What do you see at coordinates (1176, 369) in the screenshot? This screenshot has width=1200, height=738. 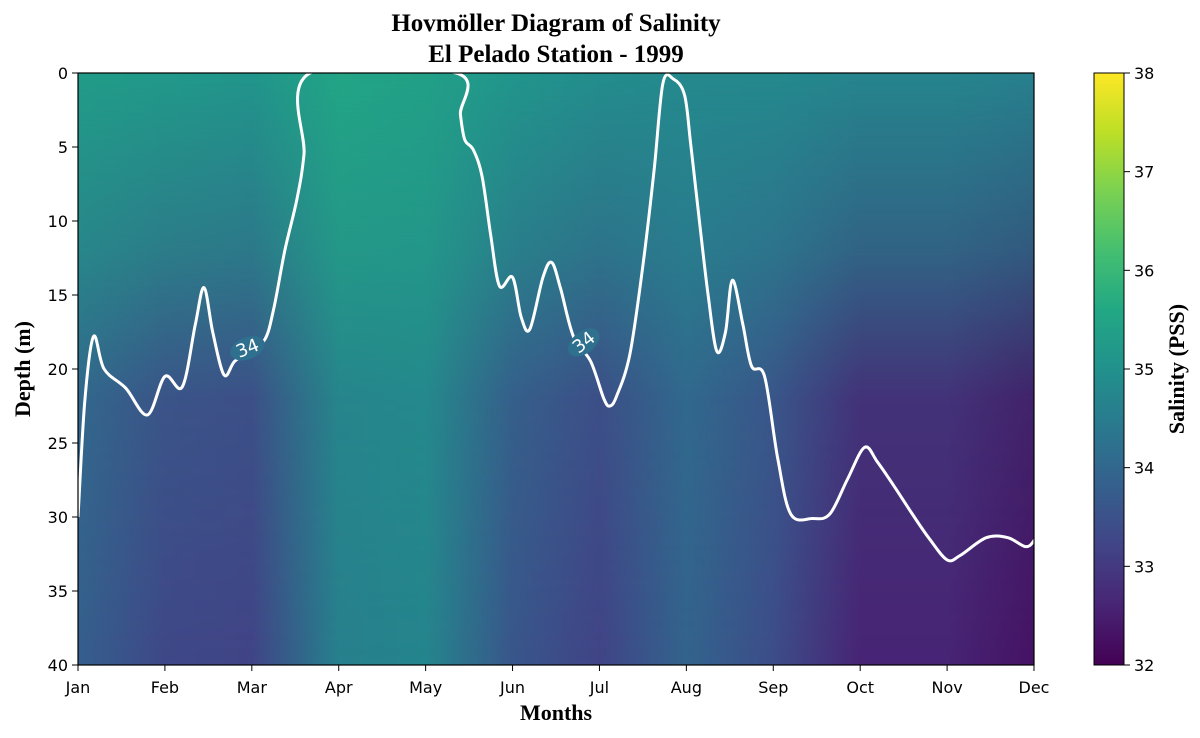 I see `colorbar-label: Salinity (PSS)` at bounding box center [1176, 369].